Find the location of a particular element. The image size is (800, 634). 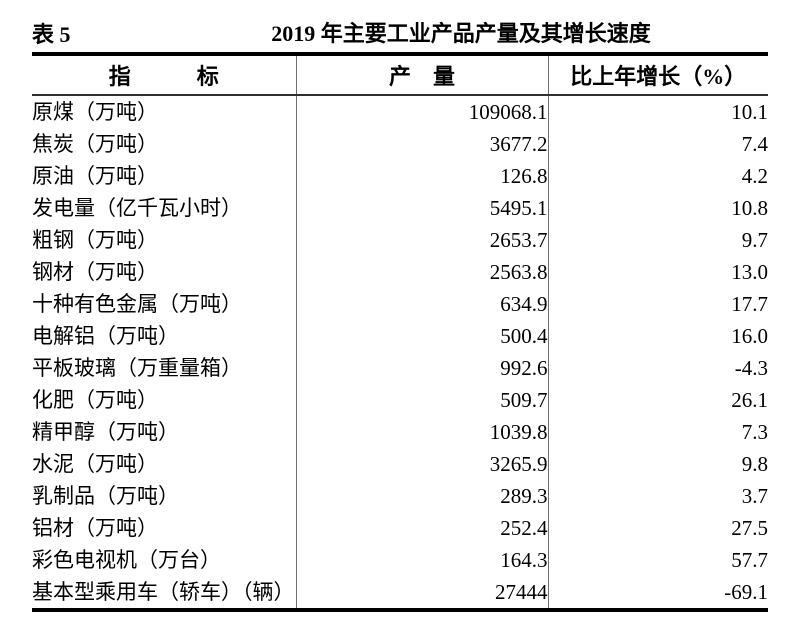

cell-growth: 10.1 is located at coordinates (657, 111).